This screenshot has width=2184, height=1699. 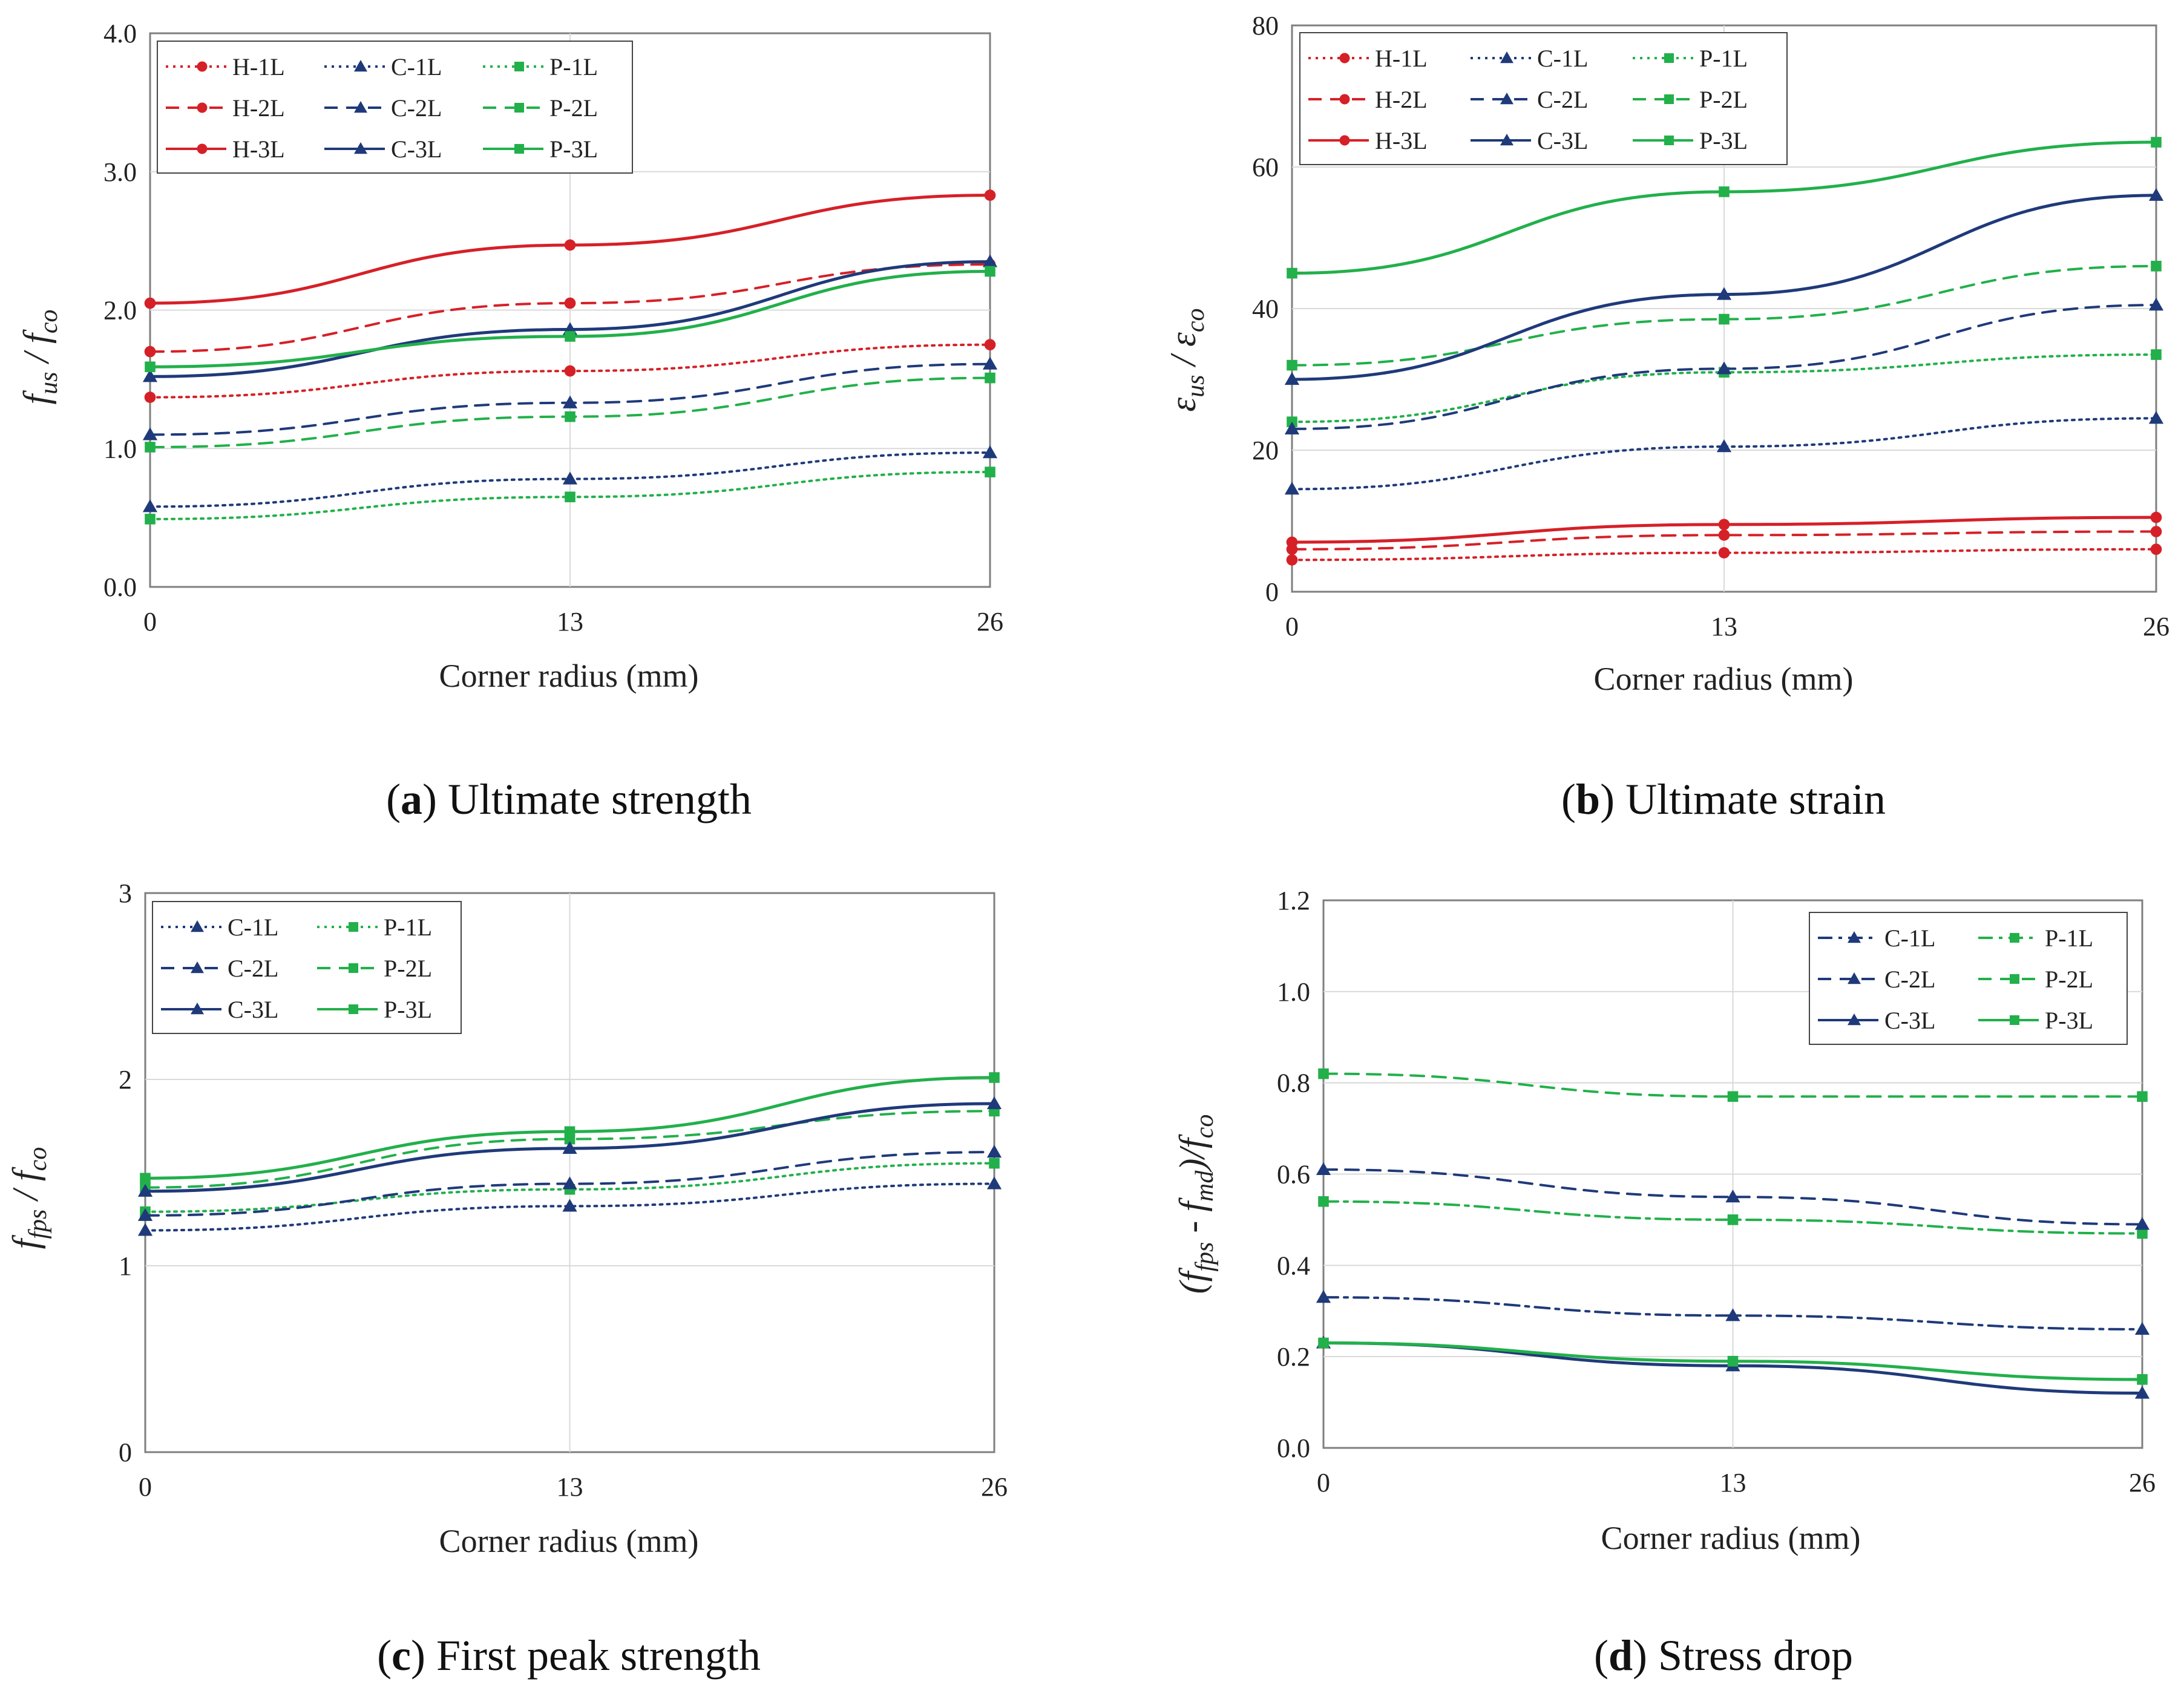 I want to click on caption-letter: c, so click(x=401, y=1656).